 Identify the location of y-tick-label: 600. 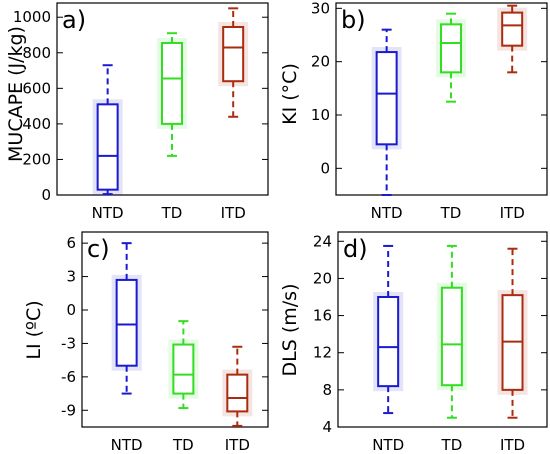
(36, 88).